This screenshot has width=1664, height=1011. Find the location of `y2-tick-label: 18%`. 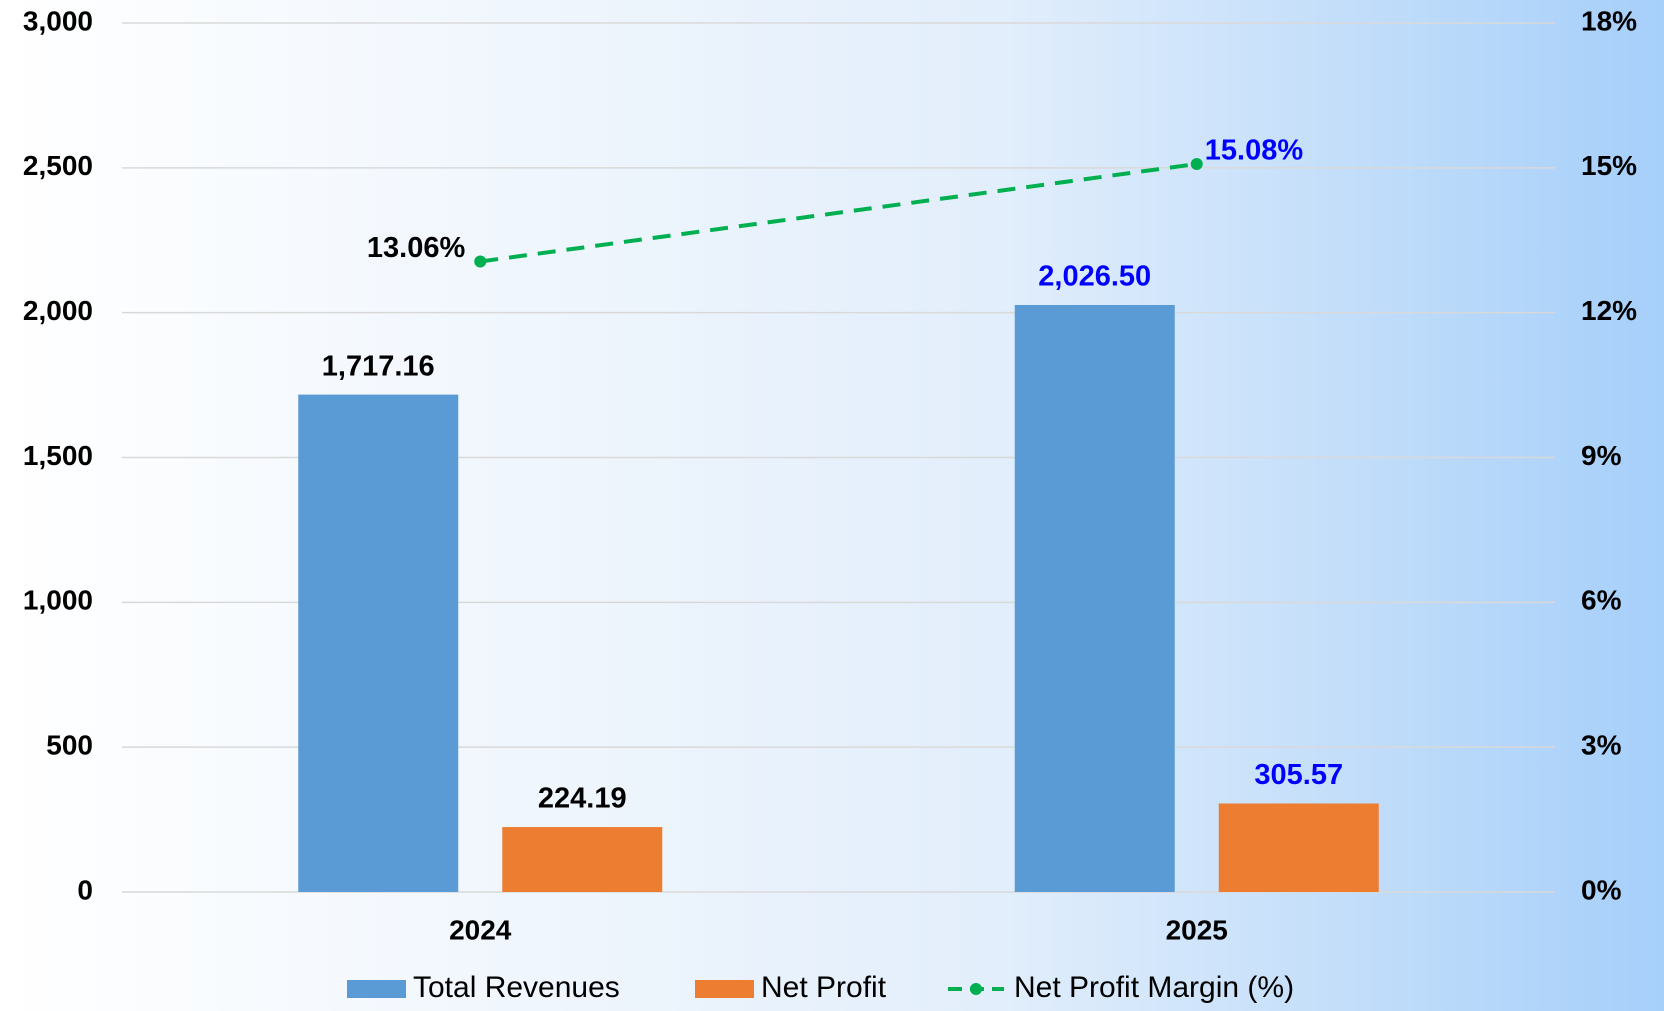

y2-tick-label: 18% is located at coordinates (1609, 20).